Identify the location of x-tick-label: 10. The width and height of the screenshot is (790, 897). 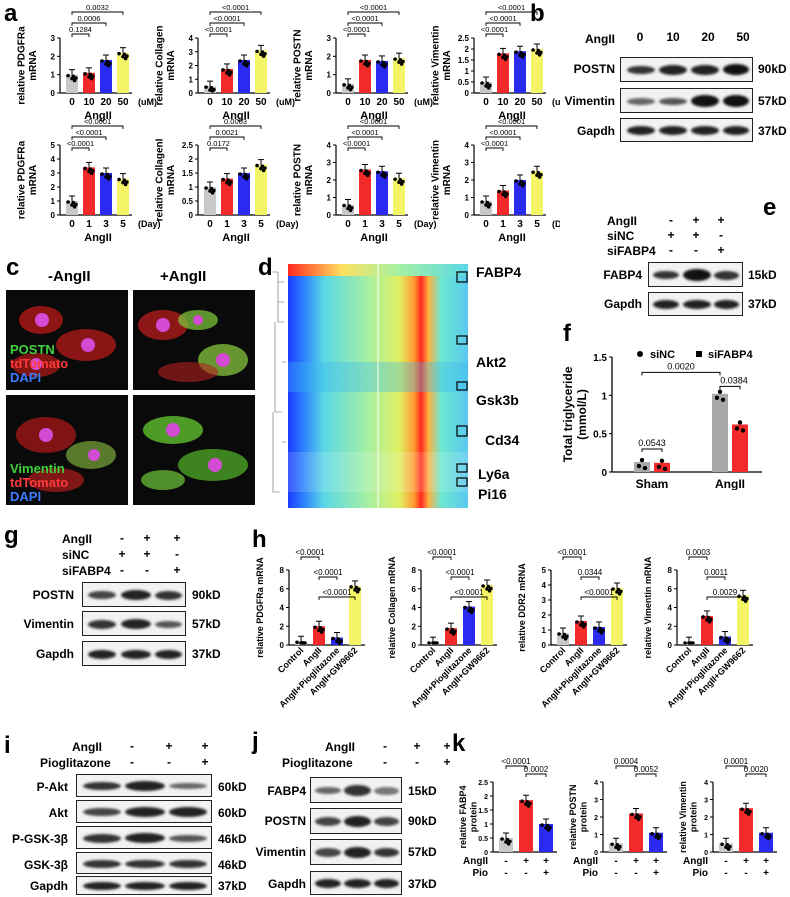
(503, 102).